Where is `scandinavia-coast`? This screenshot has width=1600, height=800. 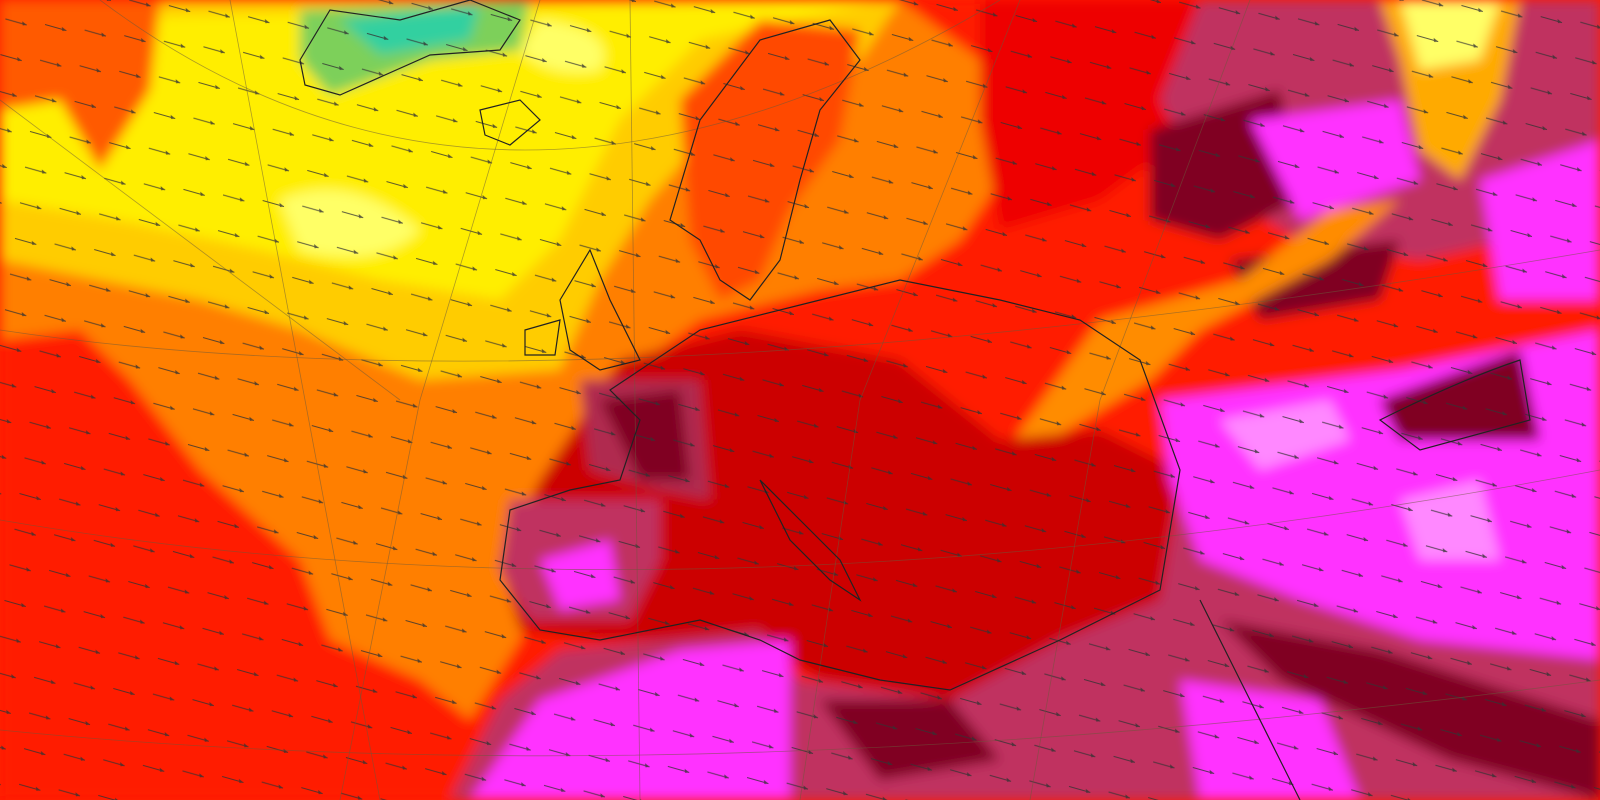
scandinavia-coast is located at coordinates (765, 160).